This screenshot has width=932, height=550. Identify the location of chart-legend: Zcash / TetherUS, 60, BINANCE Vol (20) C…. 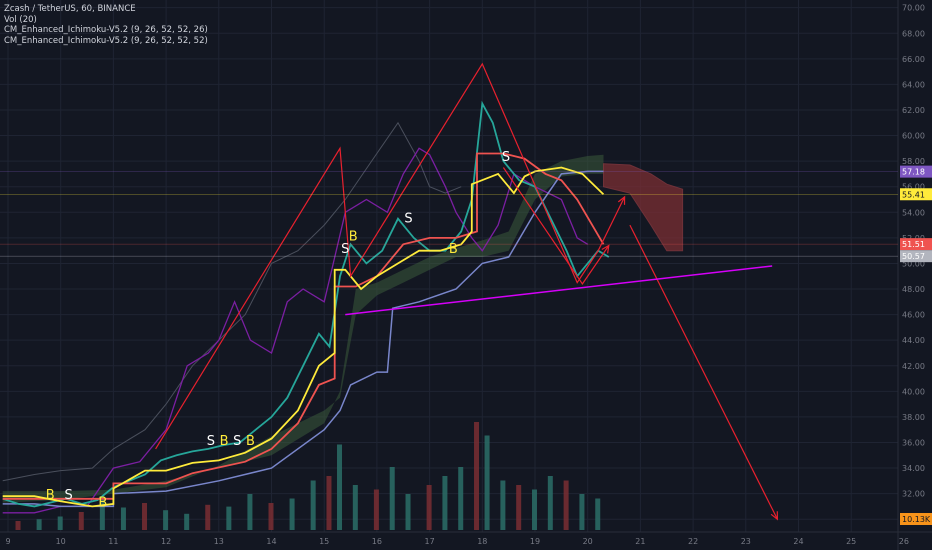
(106, 25).